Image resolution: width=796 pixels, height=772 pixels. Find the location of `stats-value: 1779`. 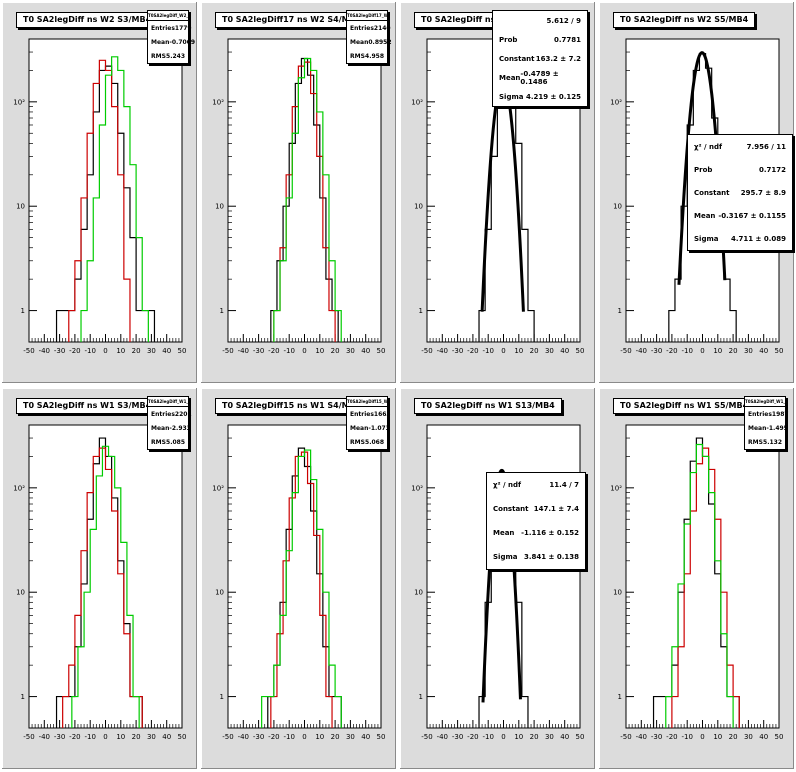

stats-value: 1779 is located at coordinates (183, 28).